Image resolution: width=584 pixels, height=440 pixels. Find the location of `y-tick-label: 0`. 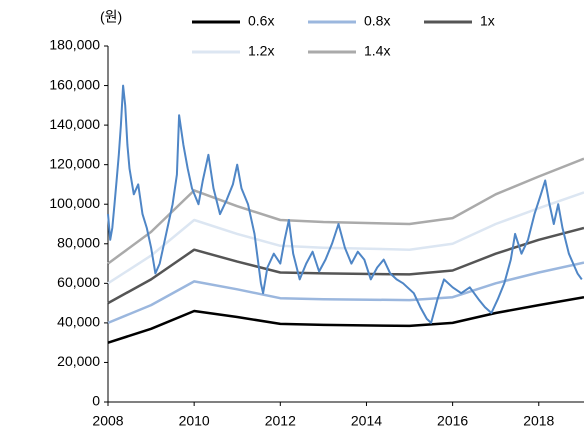

y-tick-label: 0 is located at coordinates (96, 401).